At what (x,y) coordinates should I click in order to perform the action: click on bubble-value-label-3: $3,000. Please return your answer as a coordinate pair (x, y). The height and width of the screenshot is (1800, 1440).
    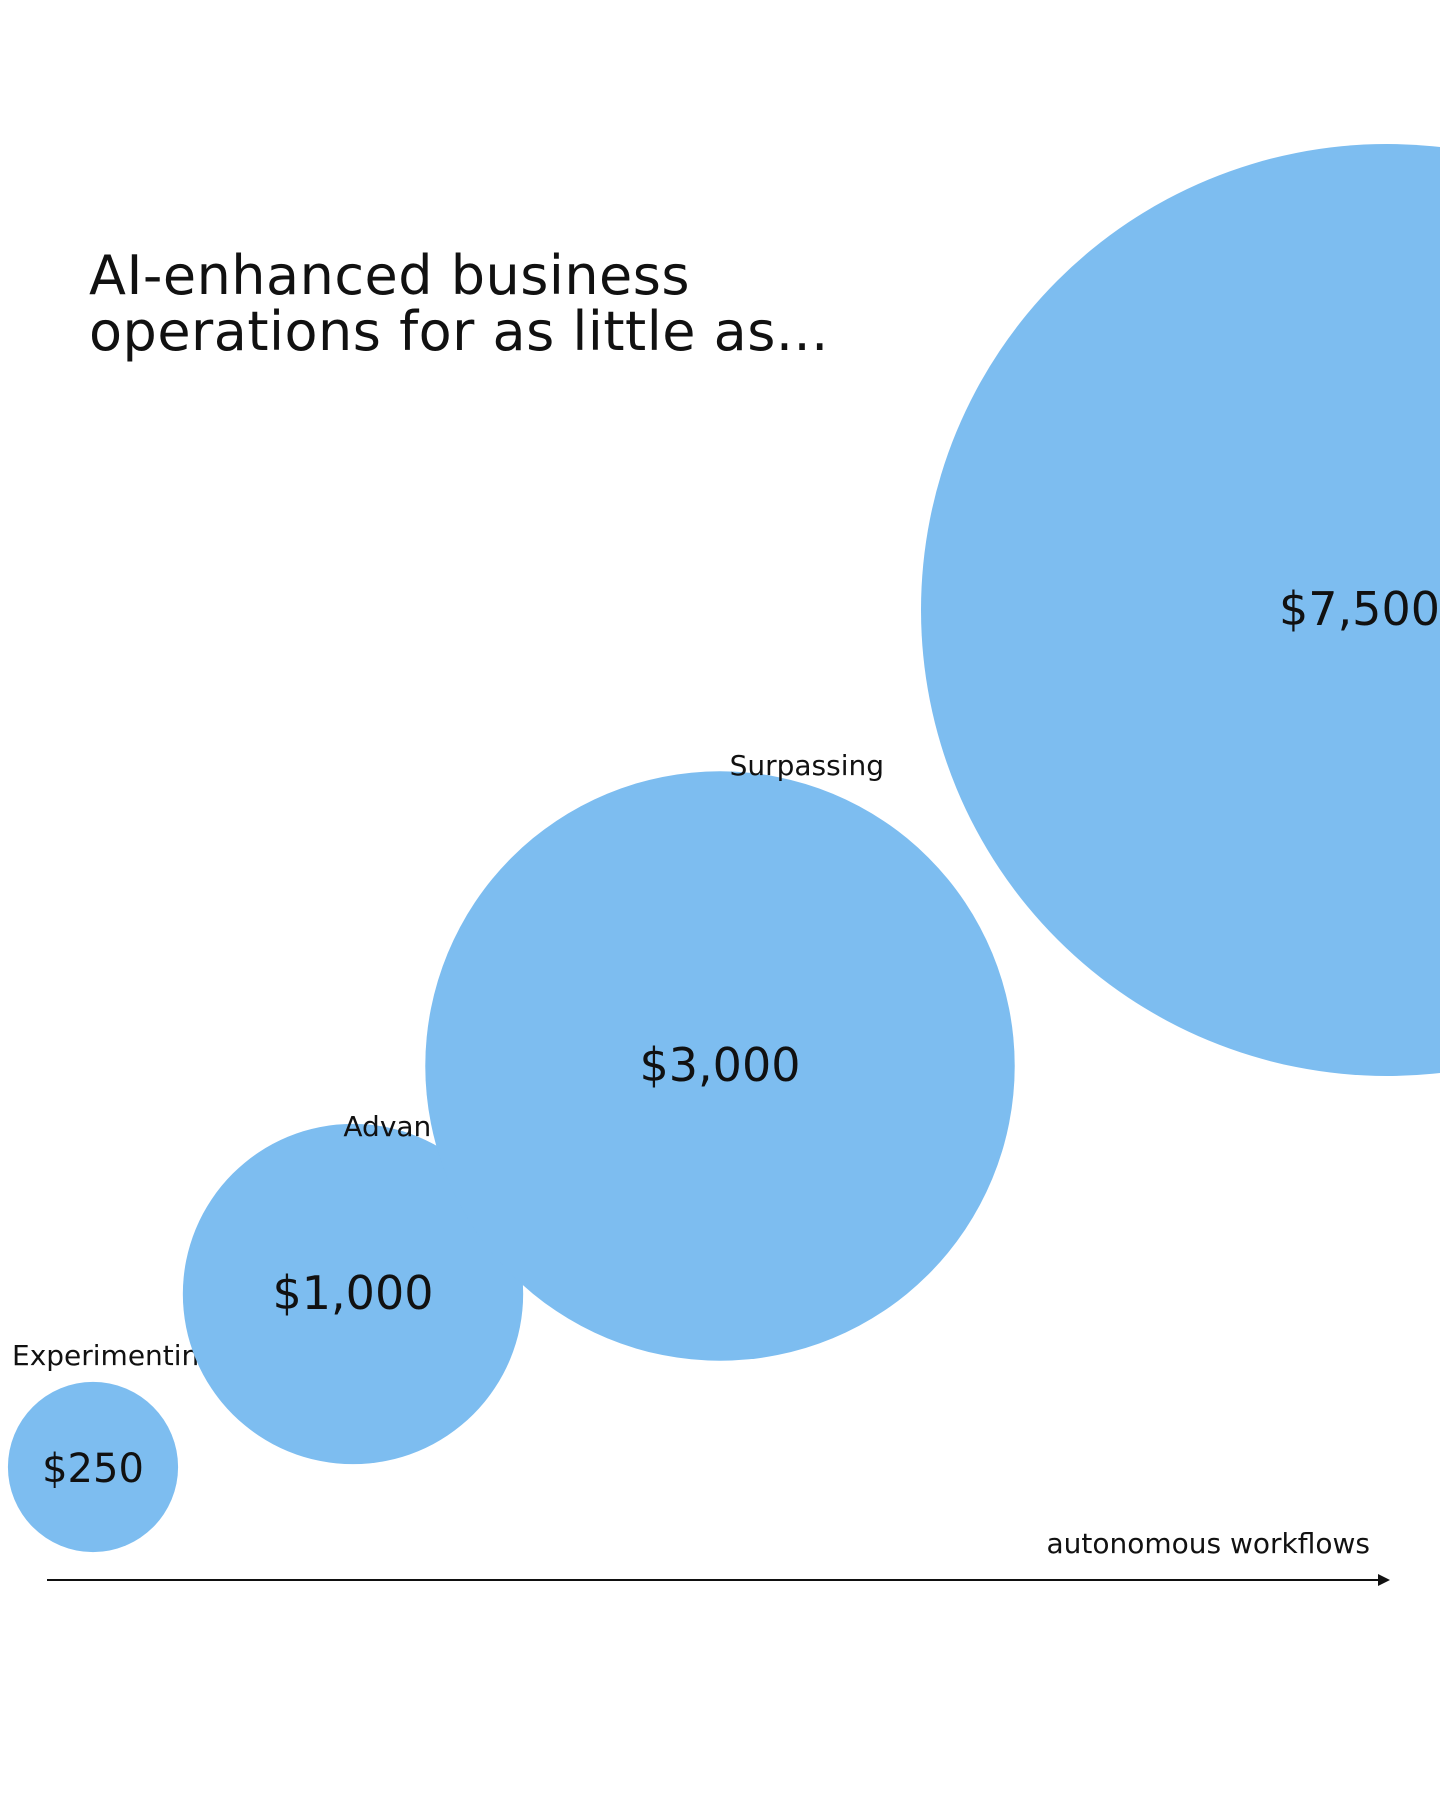
    Looking at the image, I should click on (720, 1065).